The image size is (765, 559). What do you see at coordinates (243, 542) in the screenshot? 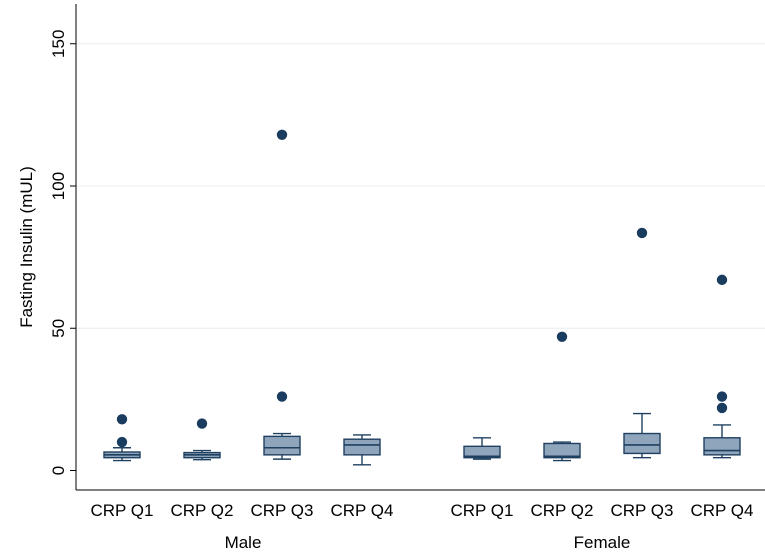
I see `x-group-label: Male` at bounding box center [243, 542].